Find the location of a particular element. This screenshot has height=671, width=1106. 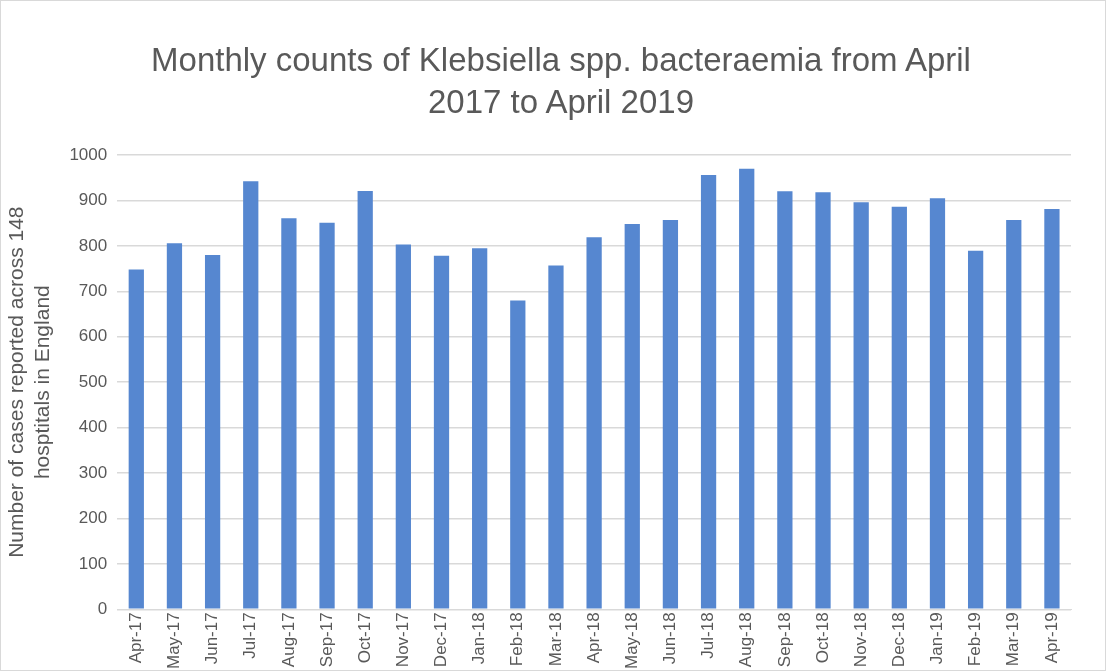

x-tick-label: Sep-18 is located at coordinates (784, 640).